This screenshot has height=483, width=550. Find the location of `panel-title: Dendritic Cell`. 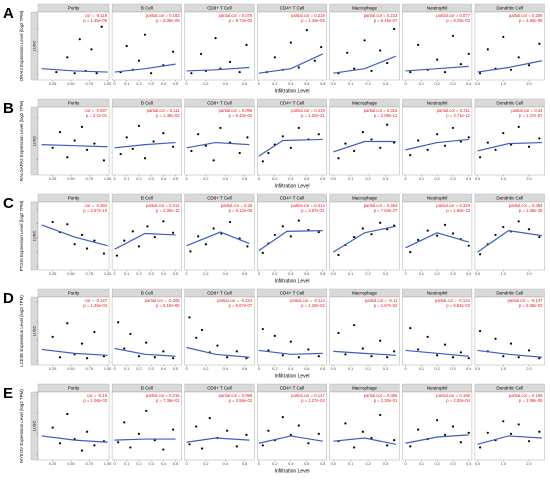

panel-title: Dendritic Cell is located at coordinates (509, 292).